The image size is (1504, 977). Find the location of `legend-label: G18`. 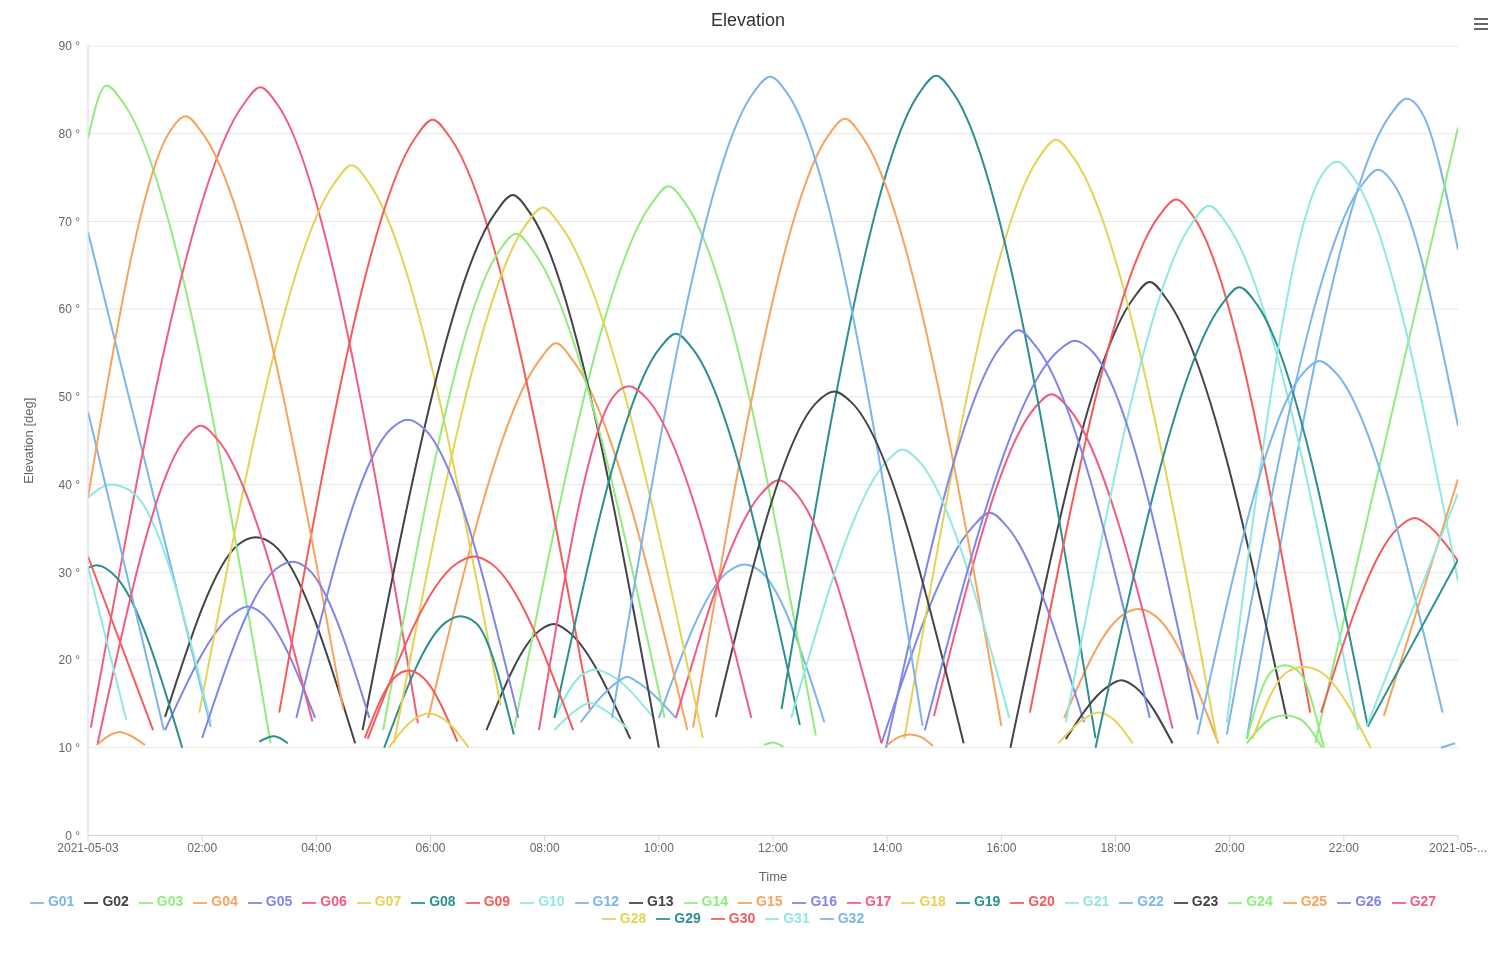

legend-label: G18 is located at coordinates (932, 901).